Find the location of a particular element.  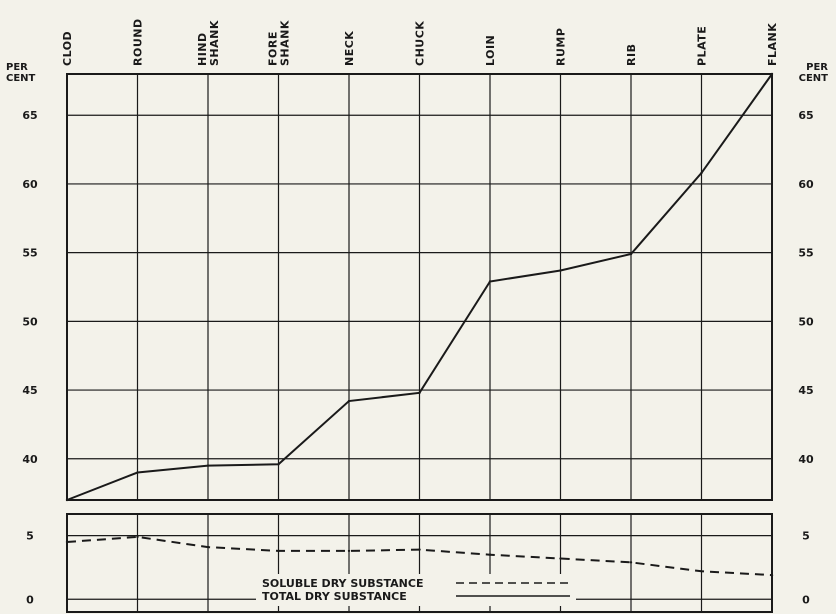

x-tick-label: ROUND is located at coordinates (138, 42).